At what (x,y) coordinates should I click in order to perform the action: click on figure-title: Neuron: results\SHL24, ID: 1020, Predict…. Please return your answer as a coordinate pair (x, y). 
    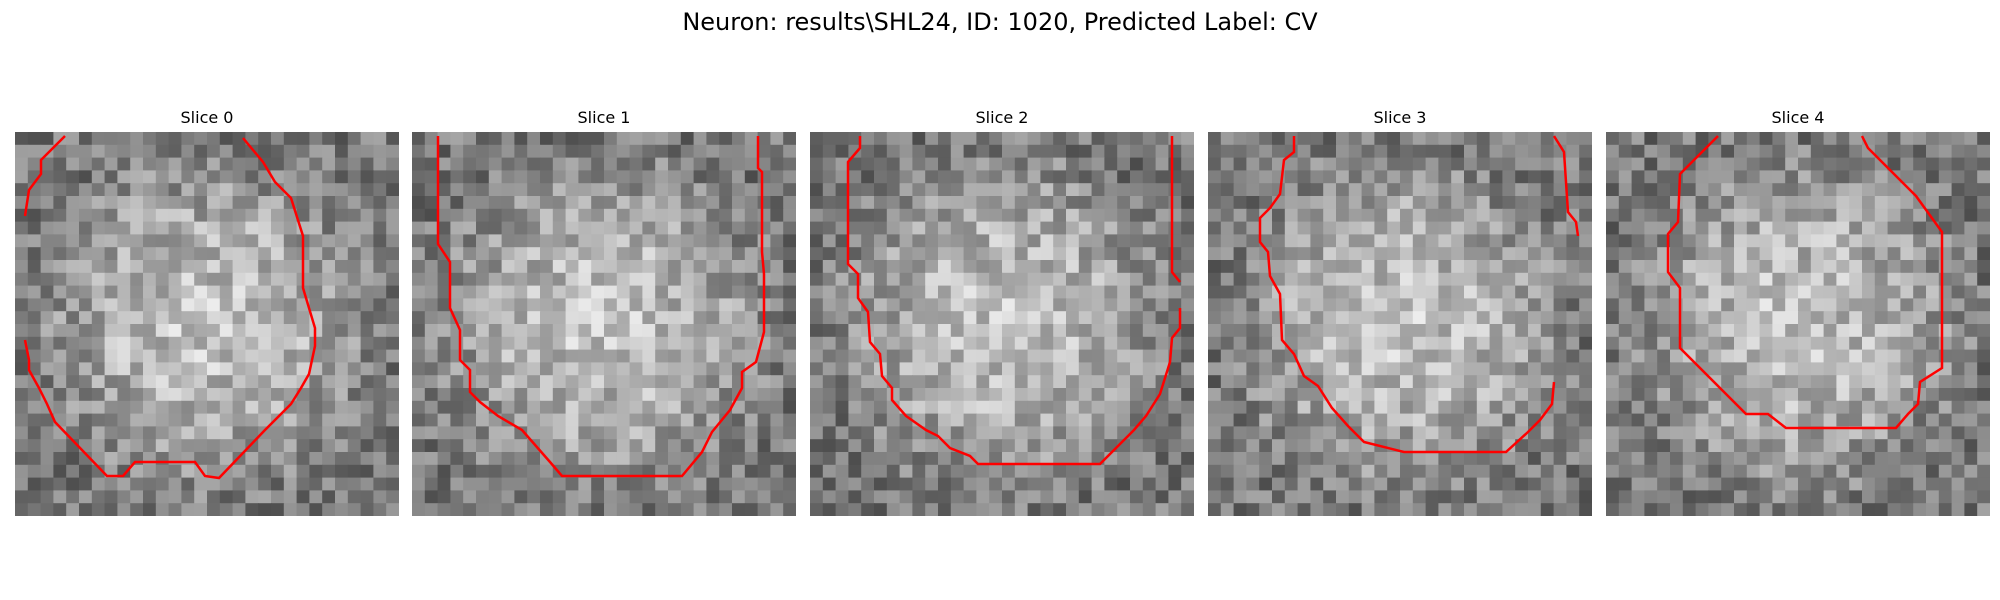
    Looking at the image, I should click on (1000, 22).